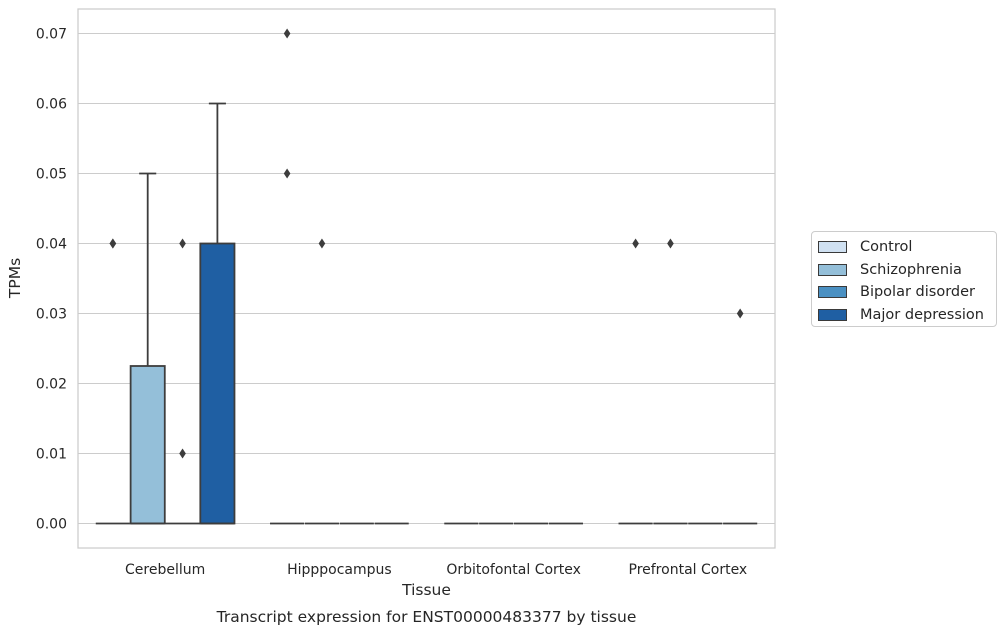 This screenshot has height=634, width=1007. I want to click on legend-label: Bipolar disorder, so click(917, 292).